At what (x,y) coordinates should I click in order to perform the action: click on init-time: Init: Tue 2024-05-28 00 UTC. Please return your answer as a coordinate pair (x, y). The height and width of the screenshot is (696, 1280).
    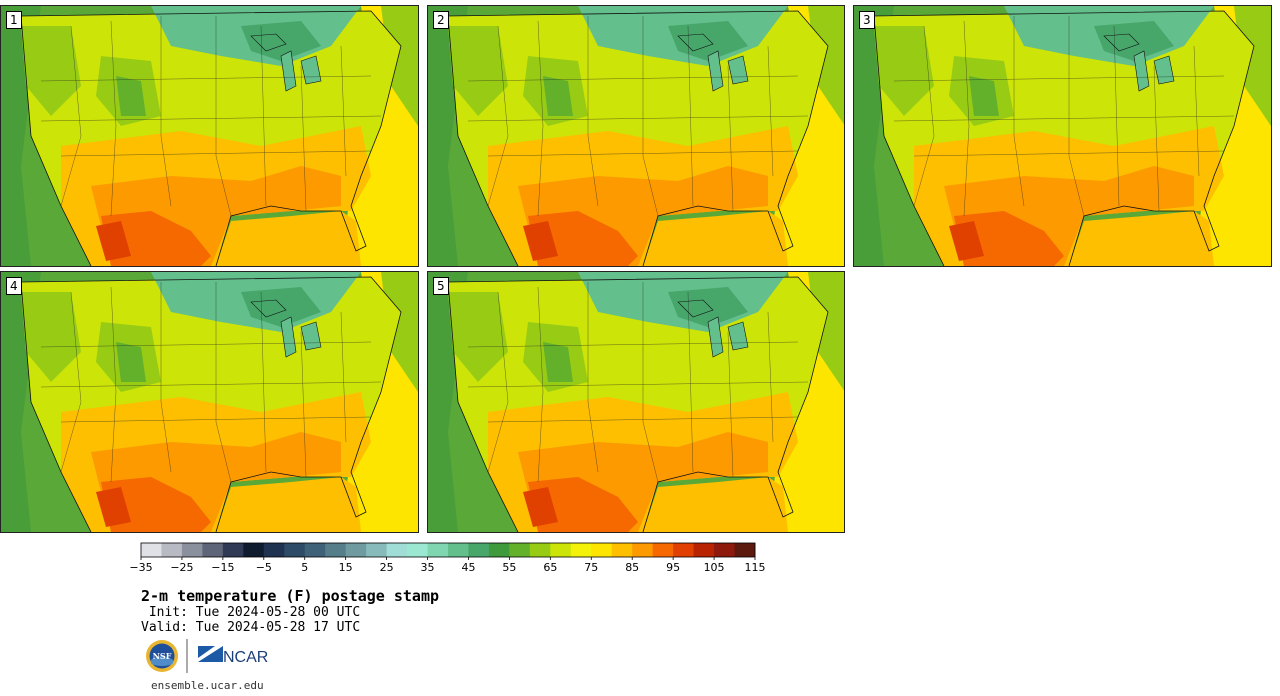
    Looking at the image, I should click on (251, 612).